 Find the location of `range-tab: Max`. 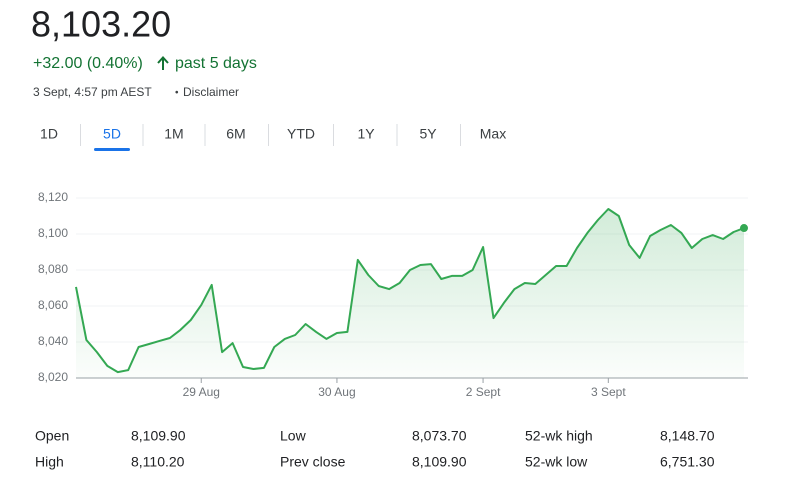

range-tab: Max is located at coordinates (493, 134).